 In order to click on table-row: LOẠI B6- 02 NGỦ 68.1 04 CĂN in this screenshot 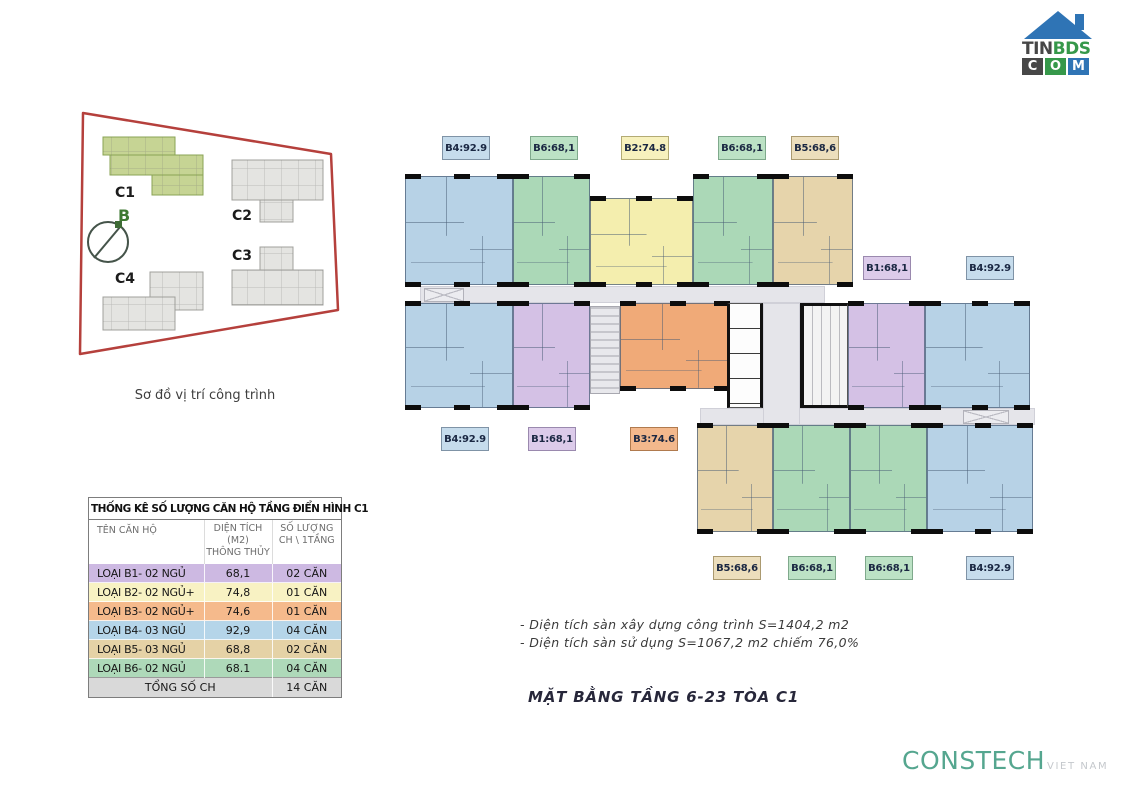, I will do `click(215, 668)`.